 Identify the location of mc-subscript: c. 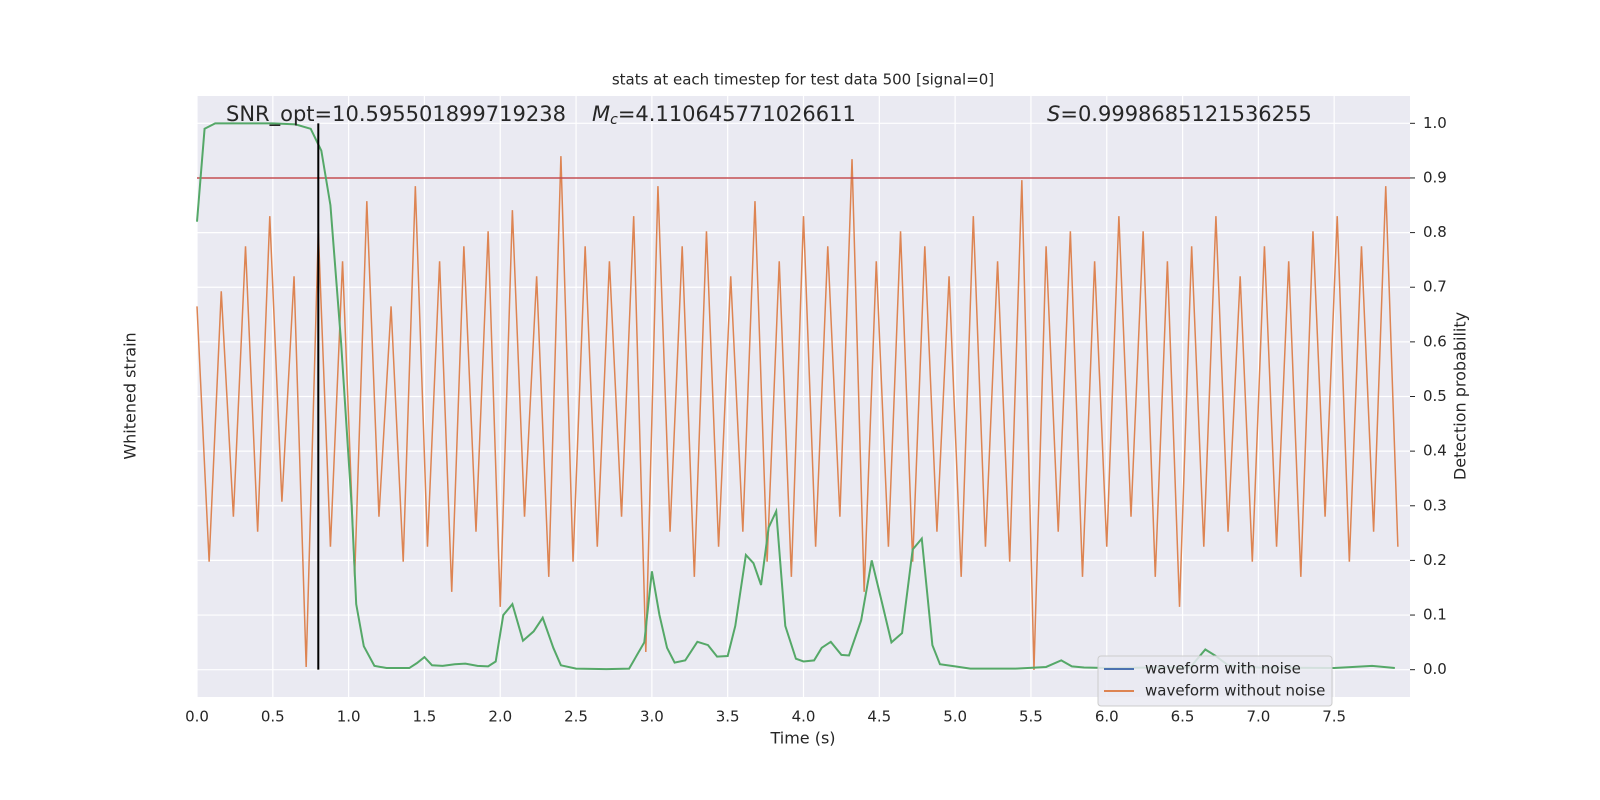
(614, 120).